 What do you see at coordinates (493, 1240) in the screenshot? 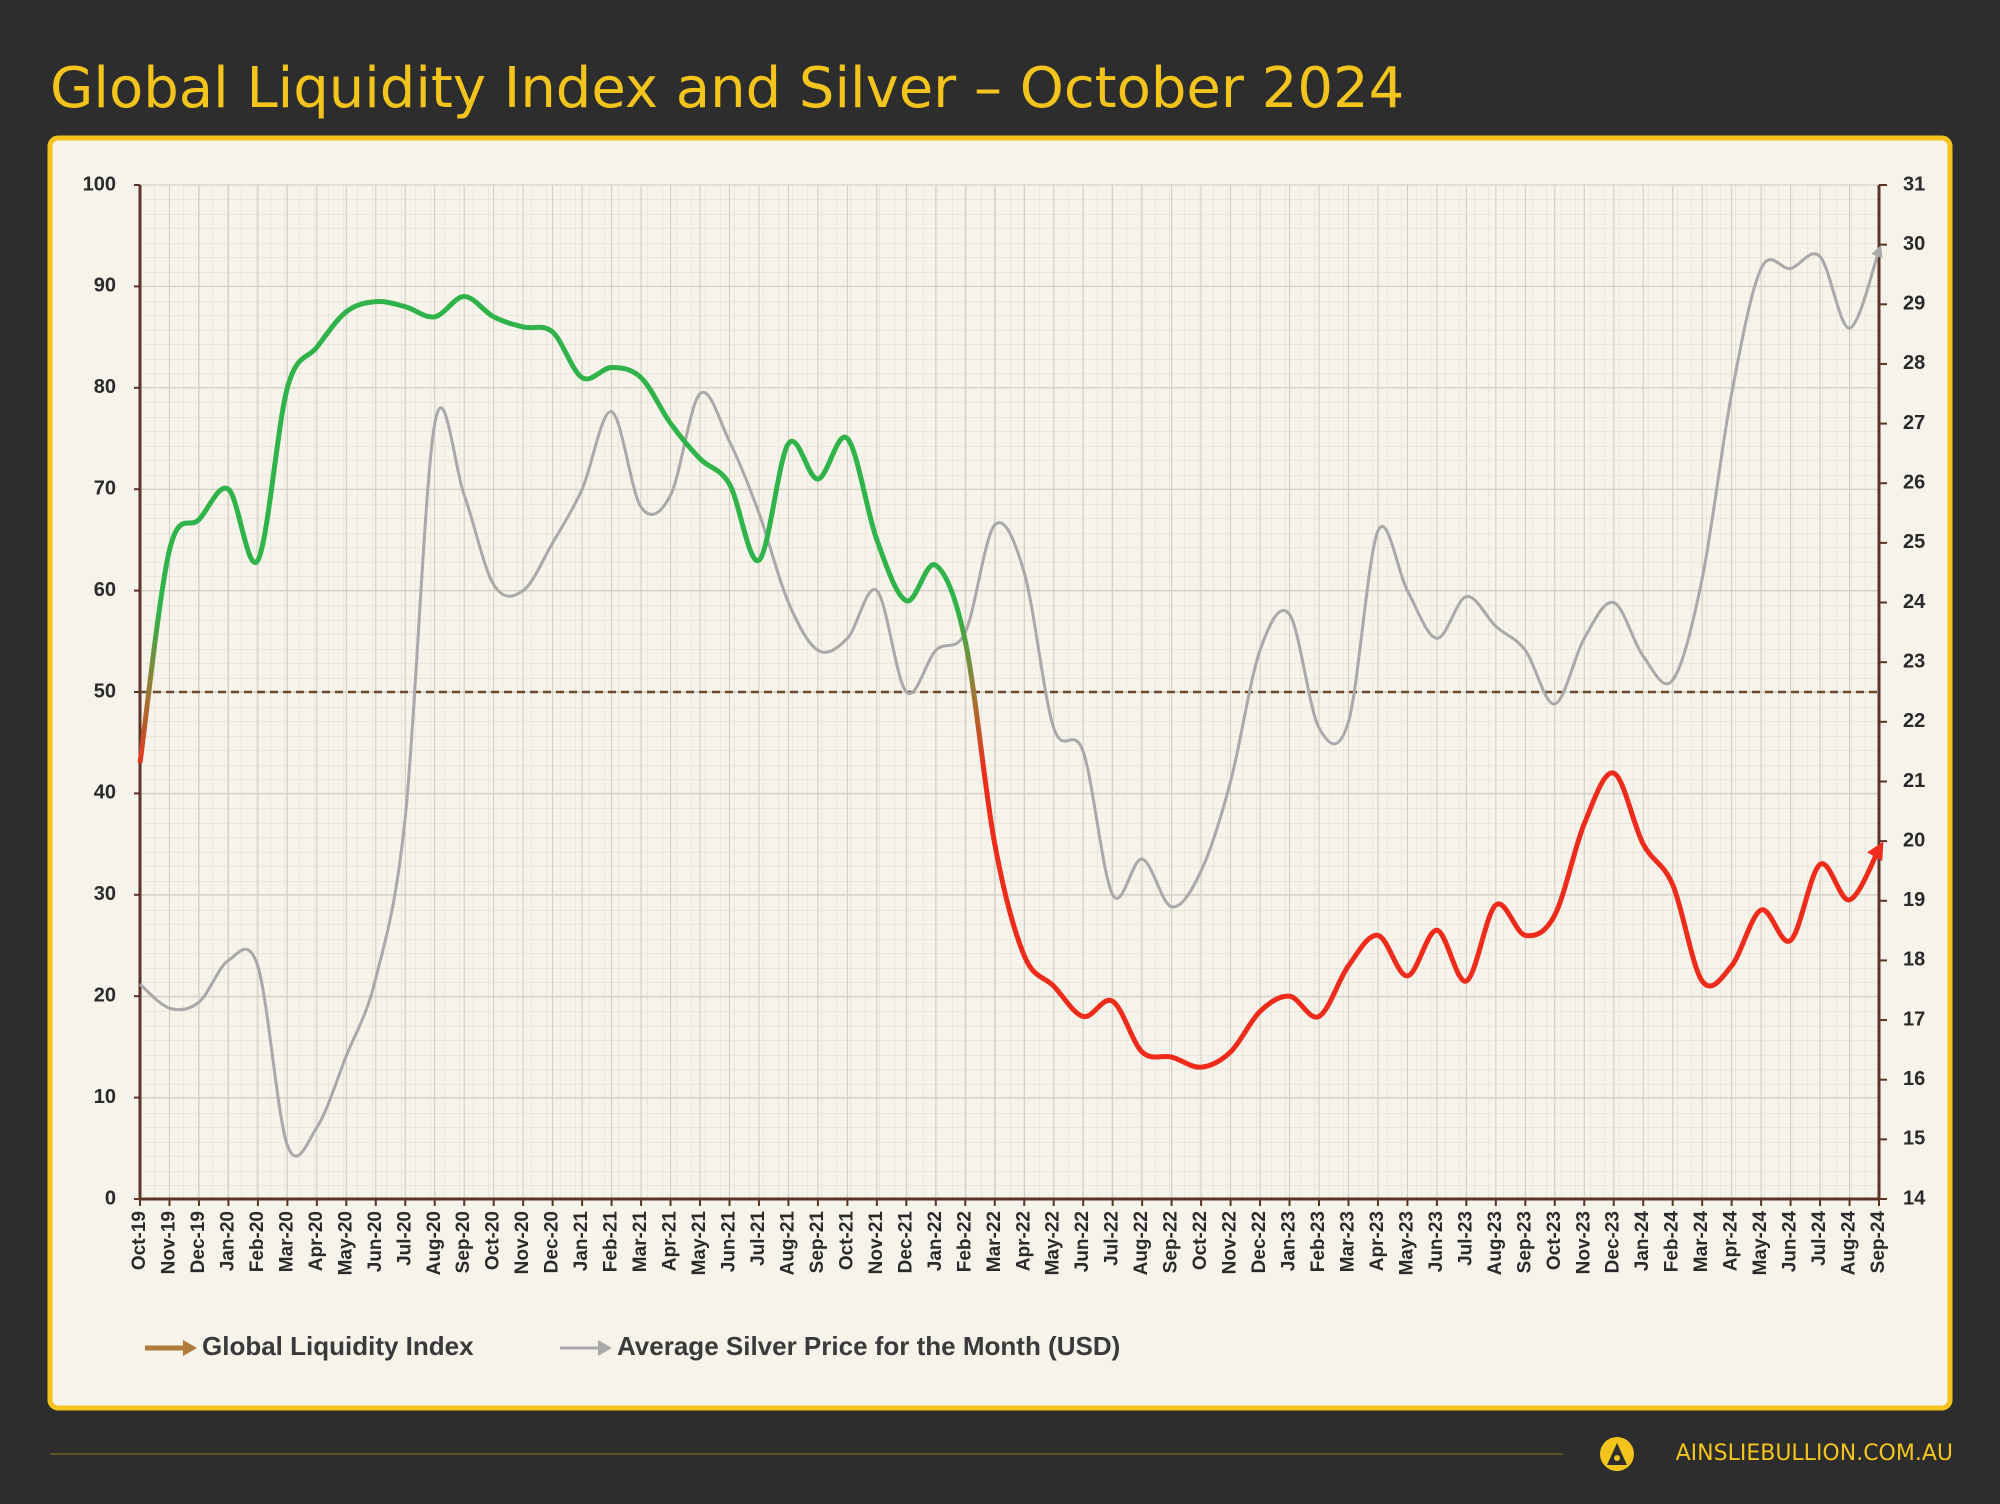
I see `x-tick-label: Oct-20` at bounding box center [493, 1240].